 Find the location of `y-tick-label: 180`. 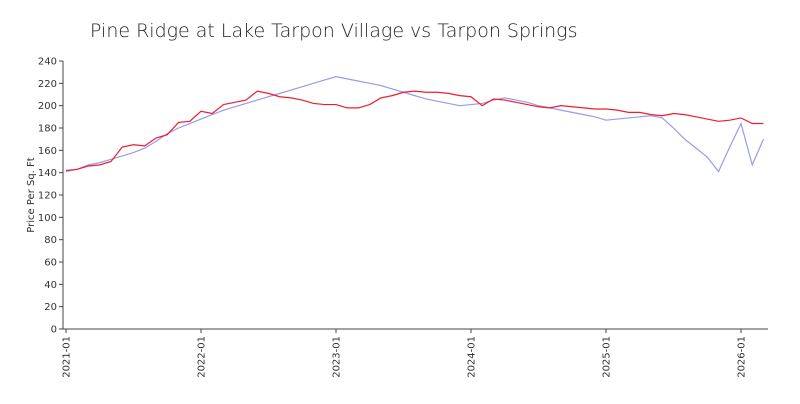

y-tick-label: 180 is located at coordinates (47, 129).